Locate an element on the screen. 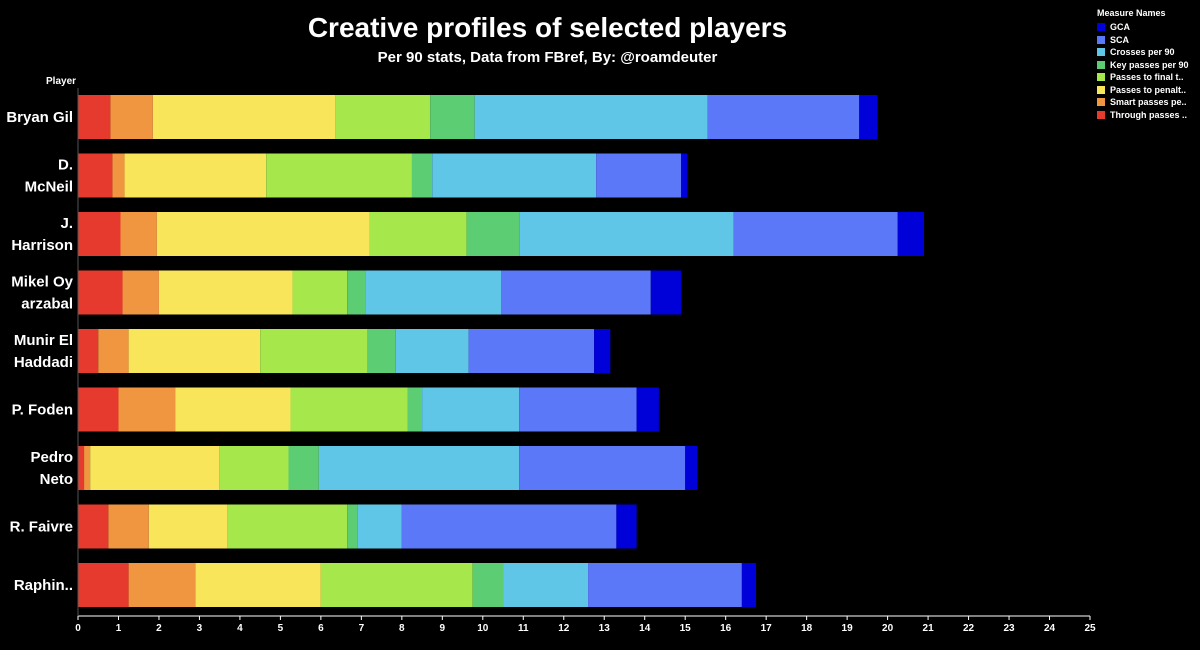 The height and width of the screenshot is (650, 1200). player-label: Bryan Gil is located at coordinates (39, 117).